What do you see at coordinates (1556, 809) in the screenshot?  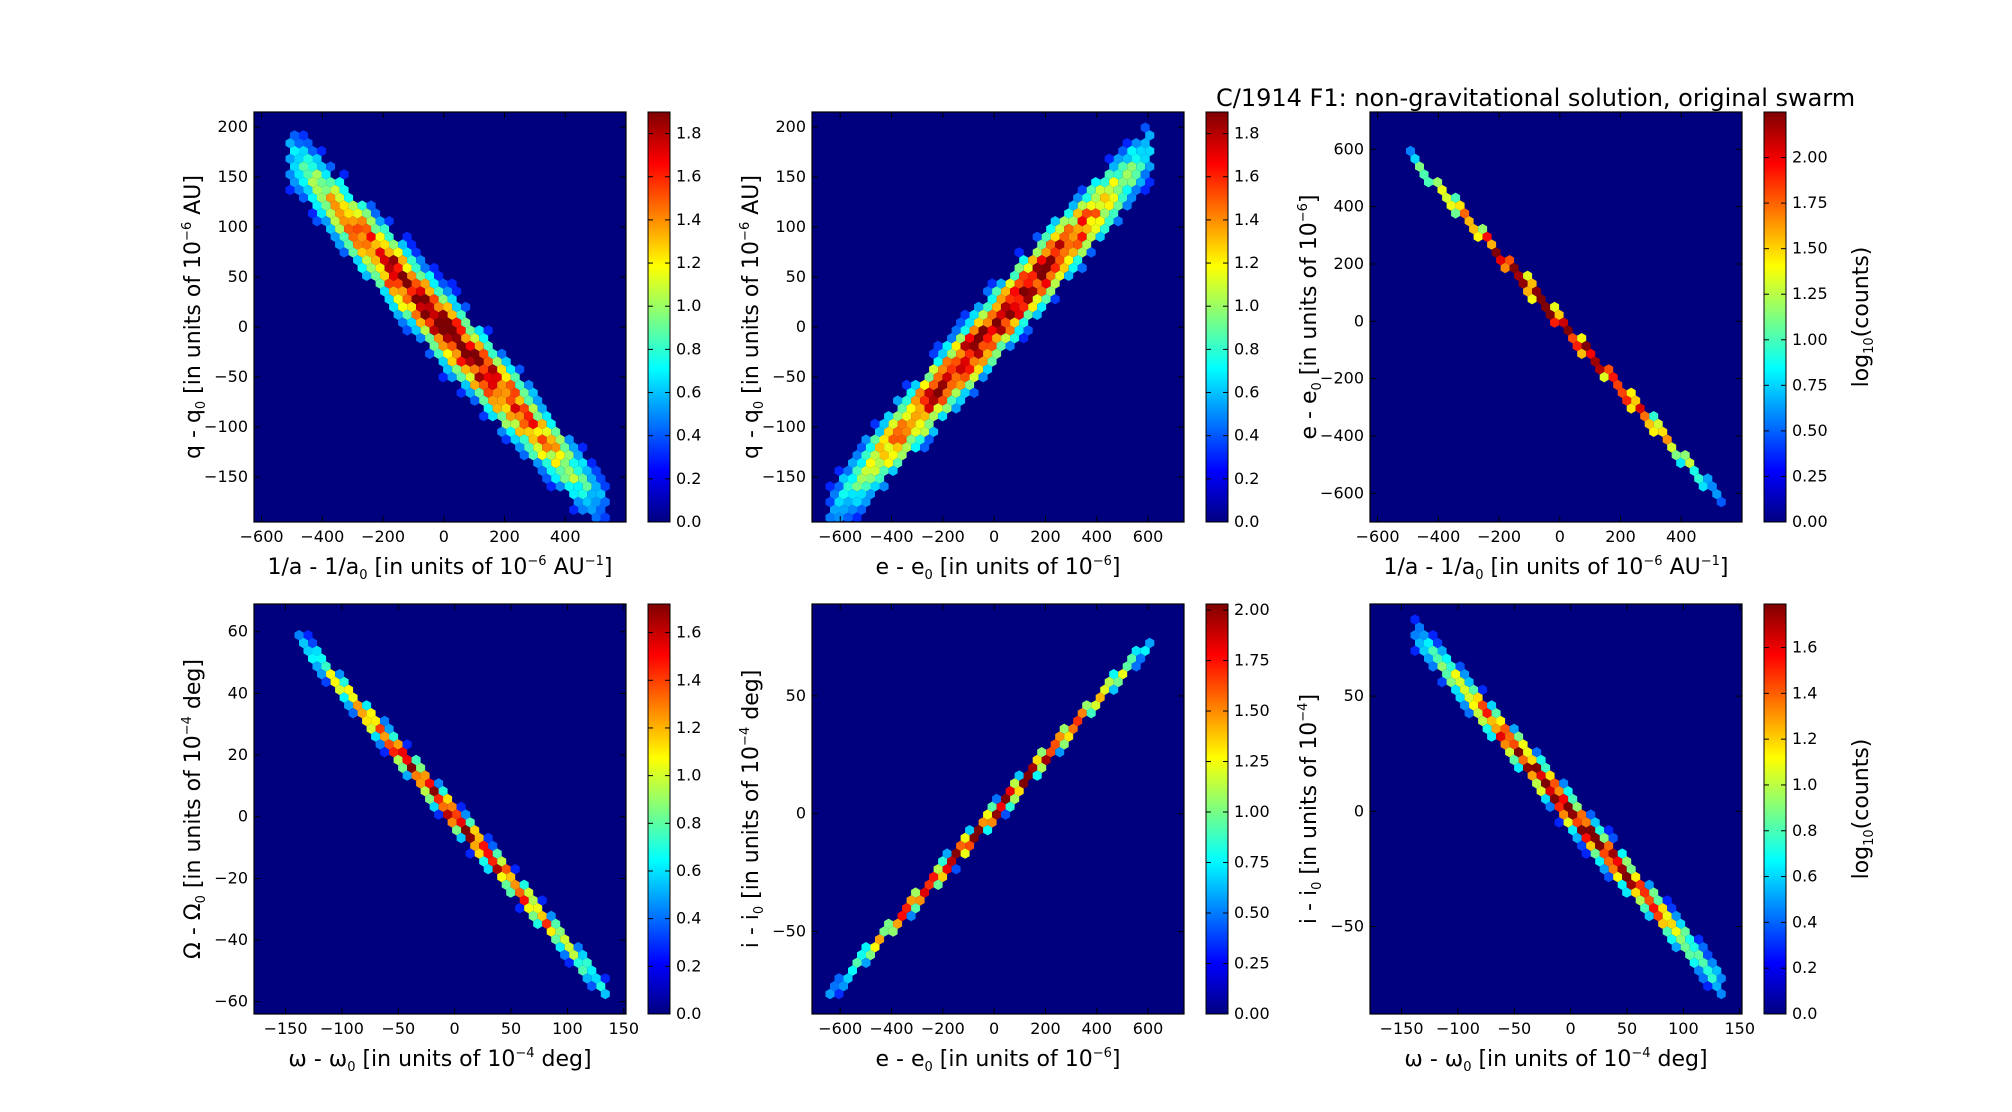 I see `axes-frame` at bounding box center [1556, 809].